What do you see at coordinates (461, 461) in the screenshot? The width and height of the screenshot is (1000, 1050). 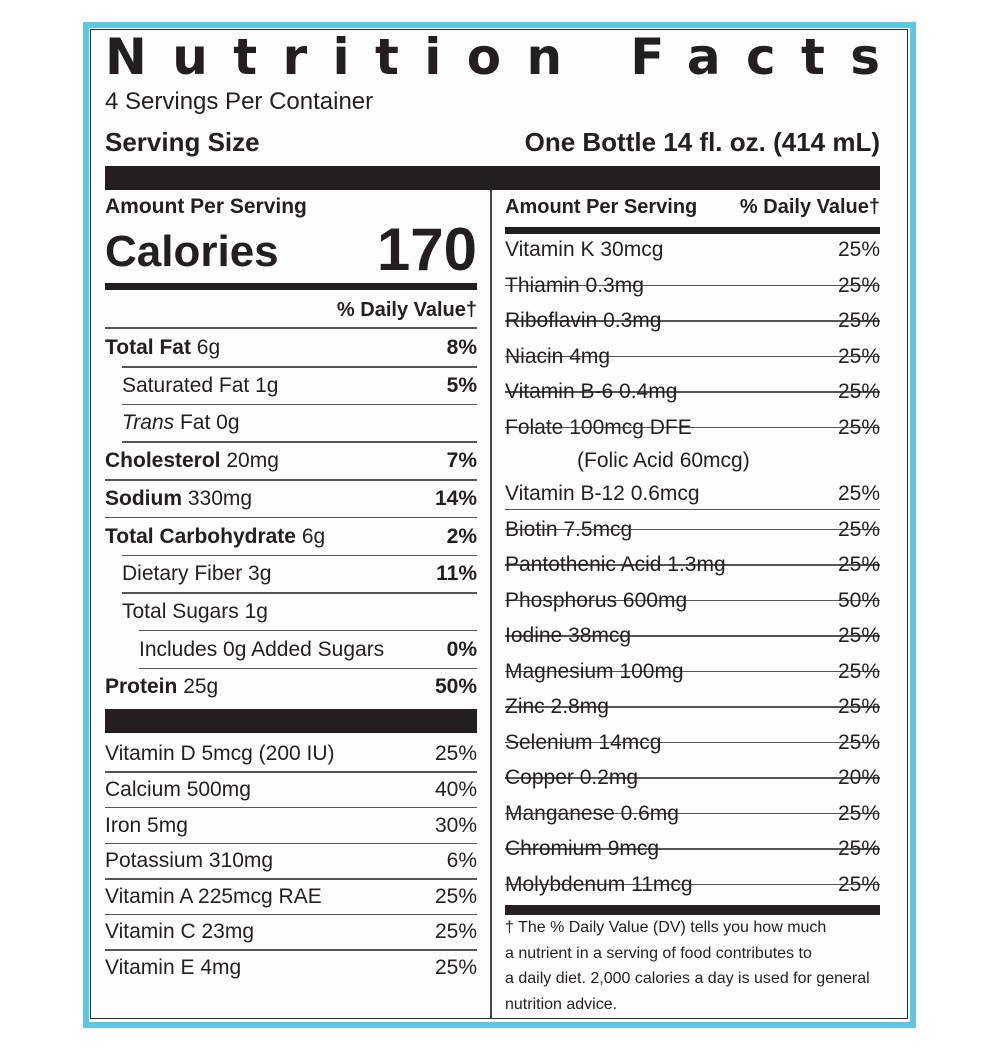 I see `nutrient-dv: 7%` at bounding box center [461, 461].